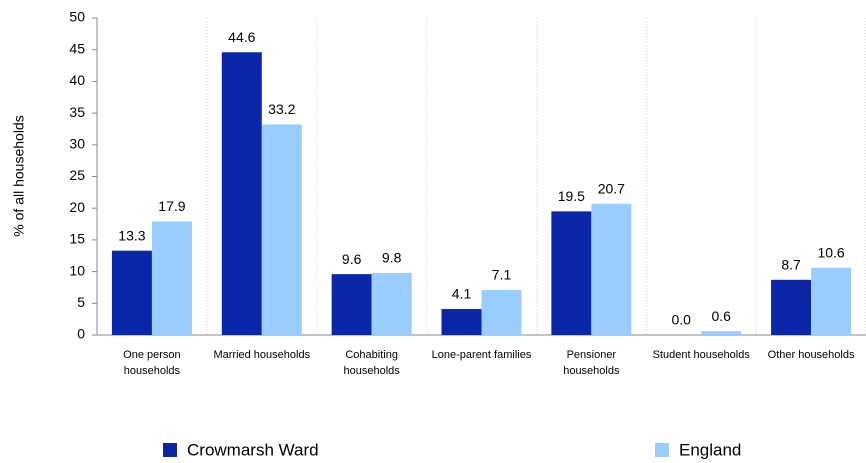  I want to click on value-label: 33.2, so click(281, 109).